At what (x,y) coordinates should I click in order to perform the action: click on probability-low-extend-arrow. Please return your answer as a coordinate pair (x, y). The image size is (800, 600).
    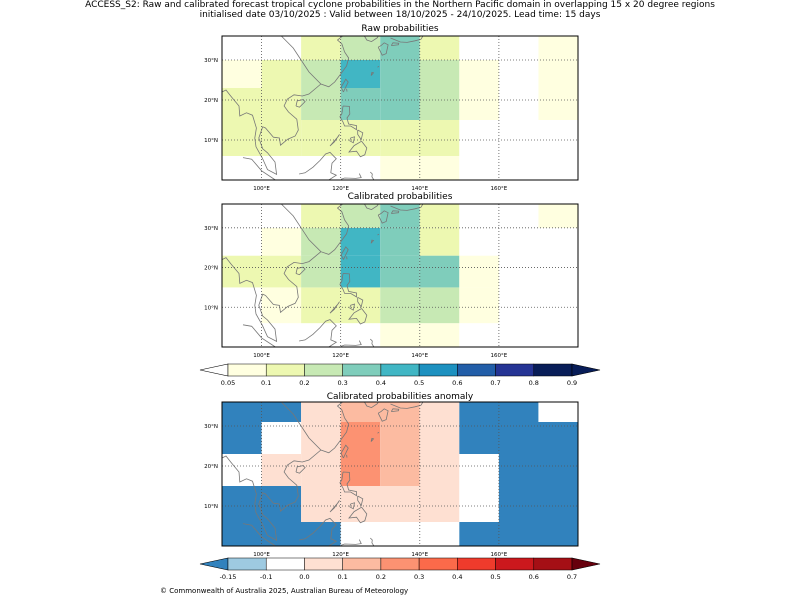
    Looking at the image, I should click on (214, 370).